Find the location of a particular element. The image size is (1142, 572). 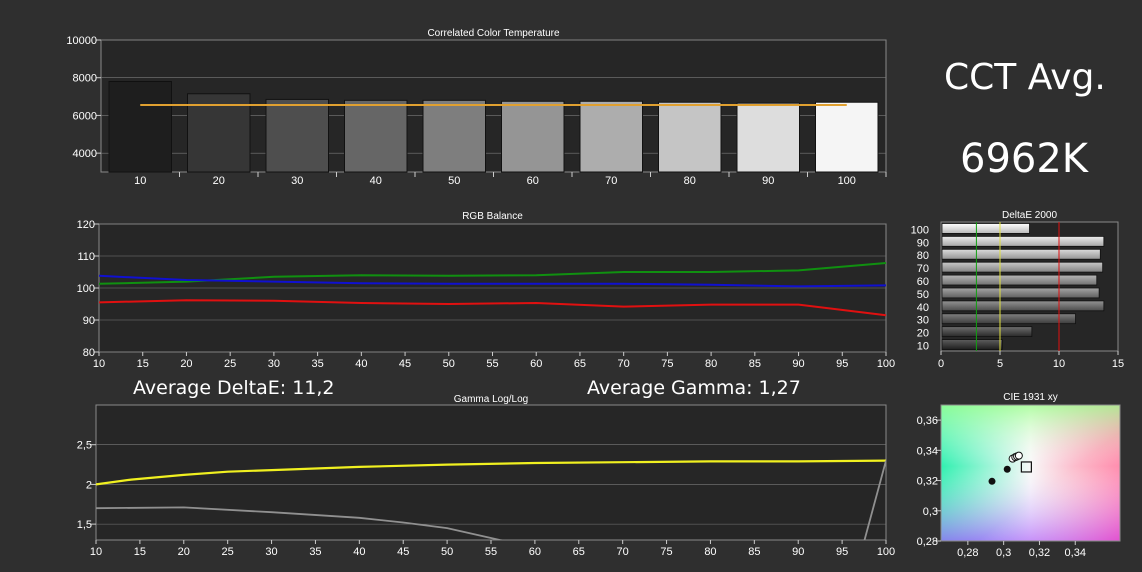

gamma-ytick-label: 2,5 is located at coordinates (84, 446).